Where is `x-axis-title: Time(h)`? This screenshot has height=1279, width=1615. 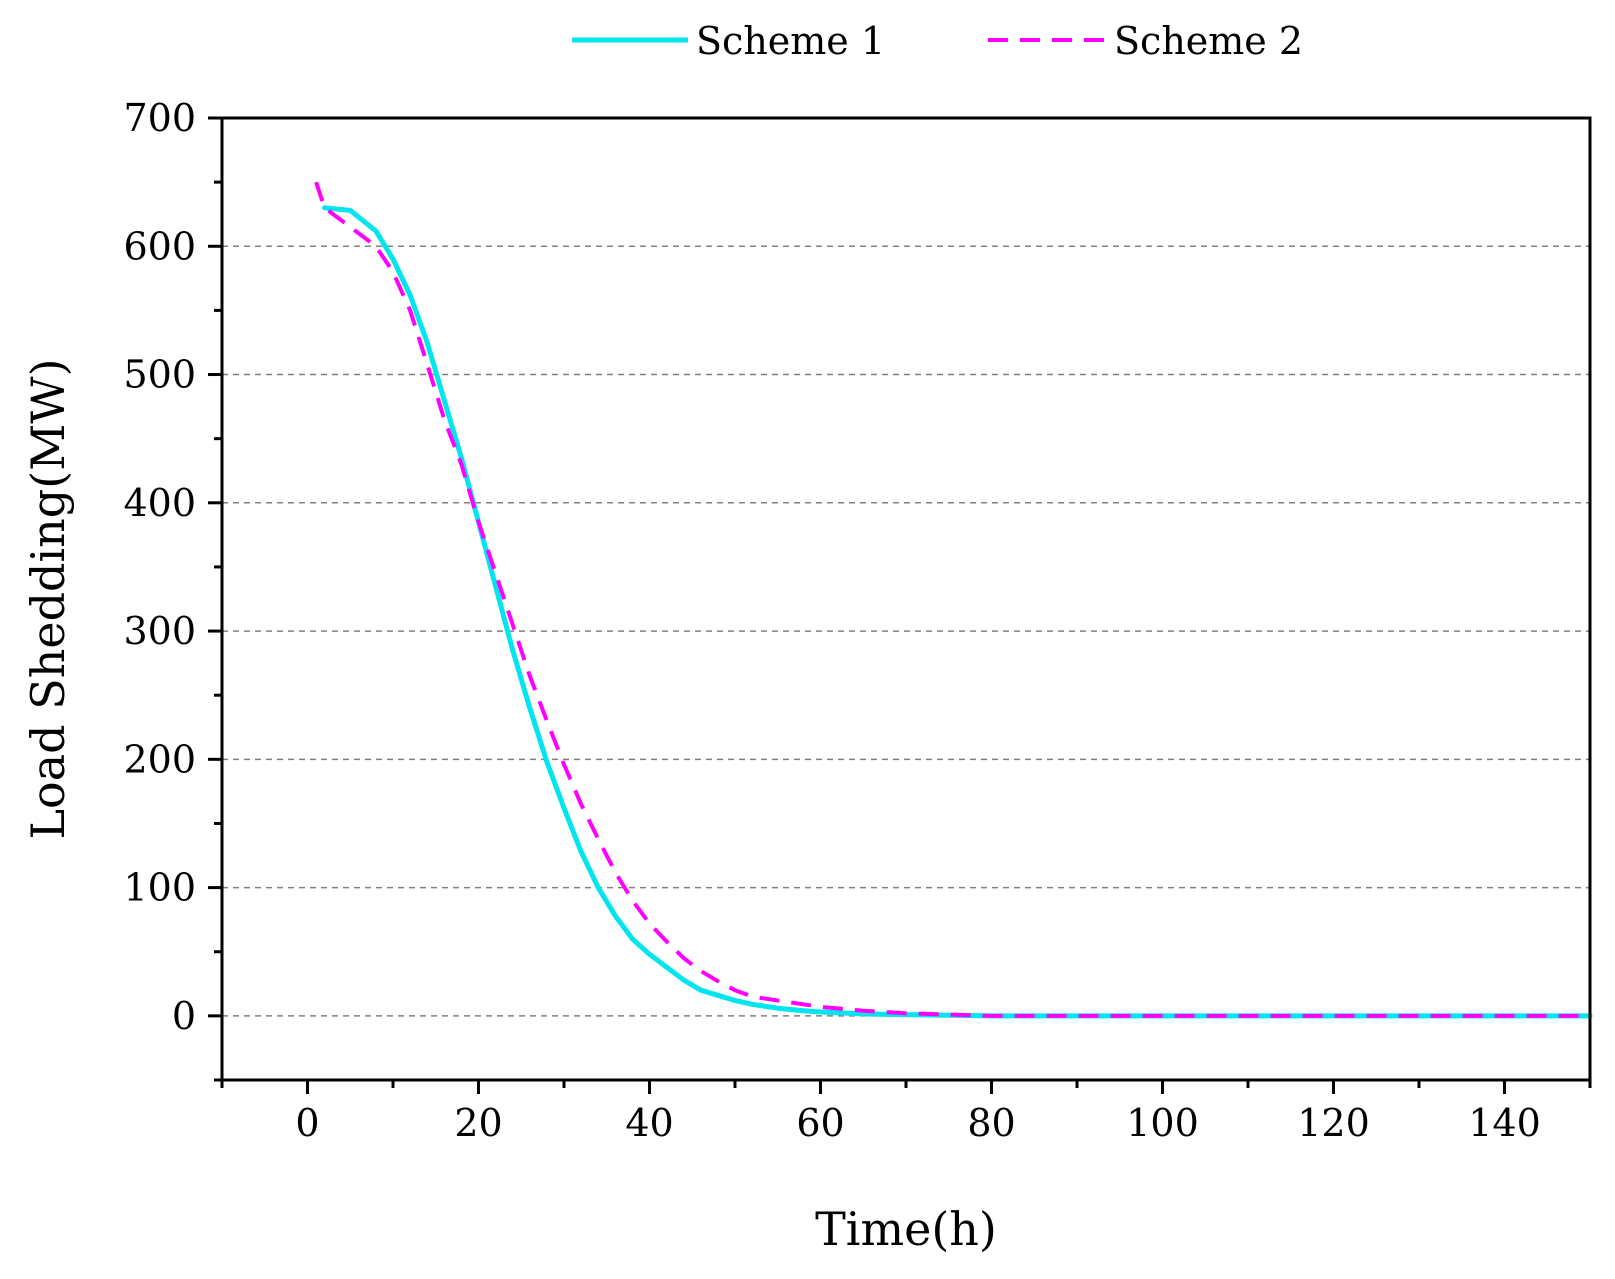
x-axis-title: Time(h) is located at coordinates (906, 1229).